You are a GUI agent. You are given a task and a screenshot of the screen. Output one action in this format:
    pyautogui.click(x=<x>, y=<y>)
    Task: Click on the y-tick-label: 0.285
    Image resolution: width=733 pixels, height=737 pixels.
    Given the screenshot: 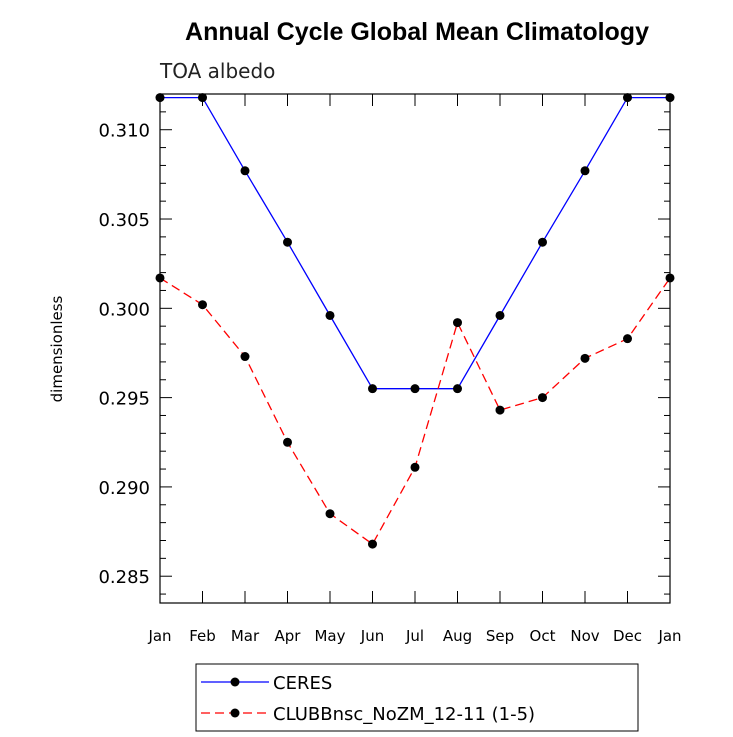 What is the action you would take?
    pyautogui.click(x=124, y=577)
    